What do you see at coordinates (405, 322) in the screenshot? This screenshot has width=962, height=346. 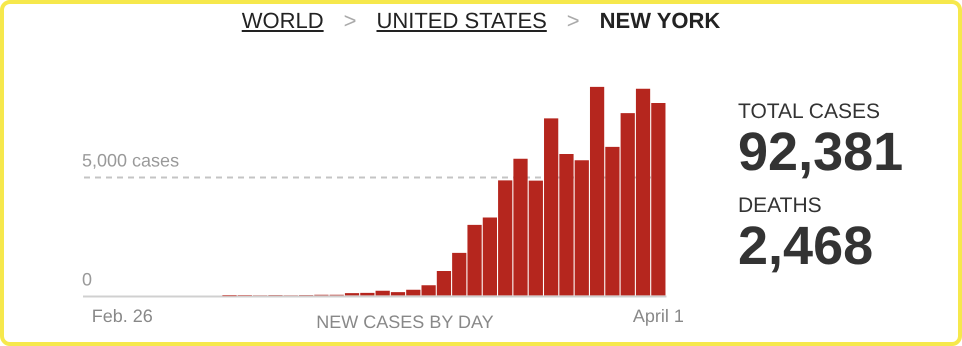 I see `x-axis-title: NEW CASES BY DAY` at bounding box center [405, 322].